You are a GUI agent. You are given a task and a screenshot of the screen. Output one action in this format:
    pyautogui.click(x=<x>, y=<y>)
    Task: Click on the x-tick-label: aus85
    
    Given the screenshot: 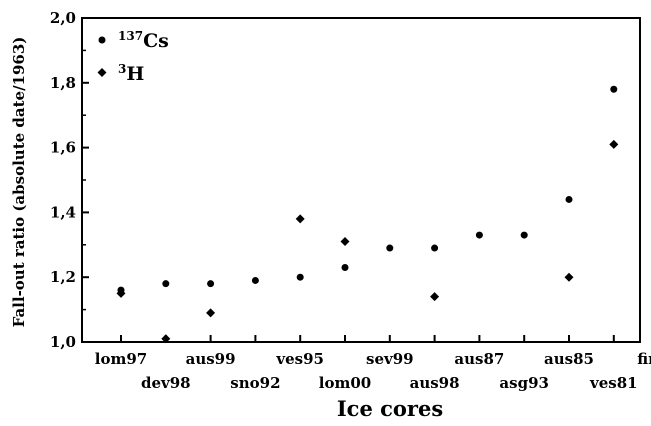 What is the action you would take?
    pyautogui.click(x=569, y=359)
    